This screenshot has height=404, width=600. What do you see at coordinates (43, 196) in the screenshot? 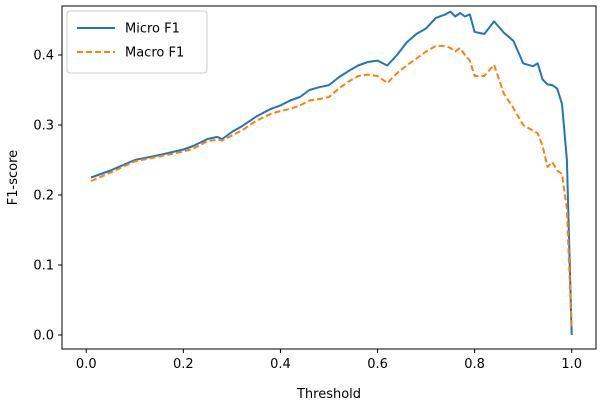
I see `y-tick-label: 0.2` at bounding box center [43, 196].